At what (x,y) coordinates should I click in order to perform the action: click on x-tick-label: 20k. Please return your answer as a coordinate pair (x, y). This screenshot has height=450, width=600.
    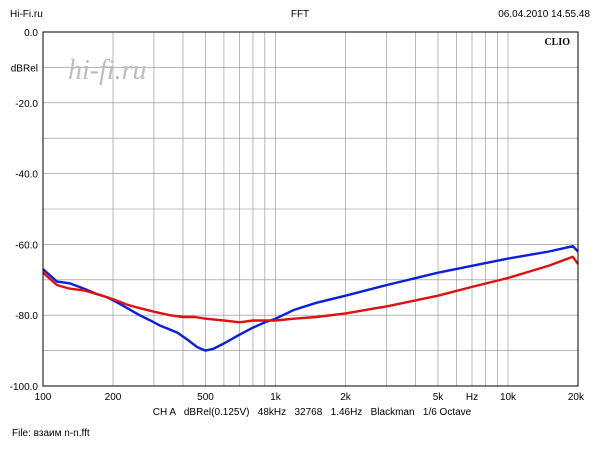
    Looking at the image, I should click on (576, 397).